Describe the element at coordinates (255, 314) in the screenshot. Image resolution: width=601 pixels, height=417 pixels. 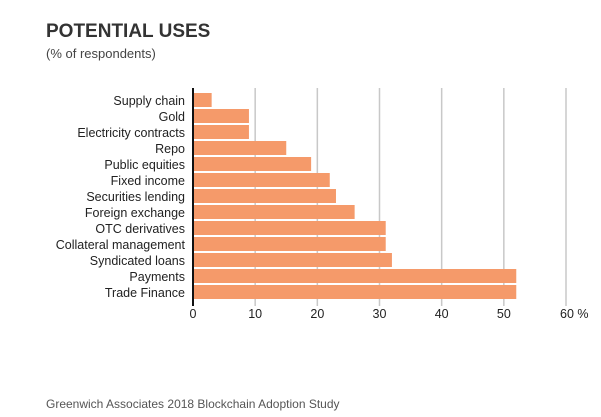
I see `x-tick-label: 10` at that location.